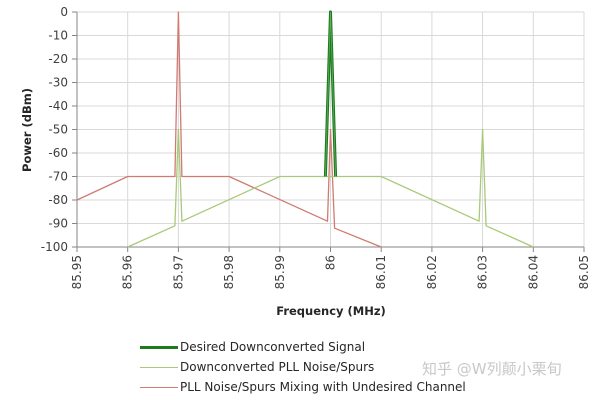  What do you see at coordinates (159, 347) in the screenshot?
I see `legend-swatch-desired` at bounding box center [159, 347].